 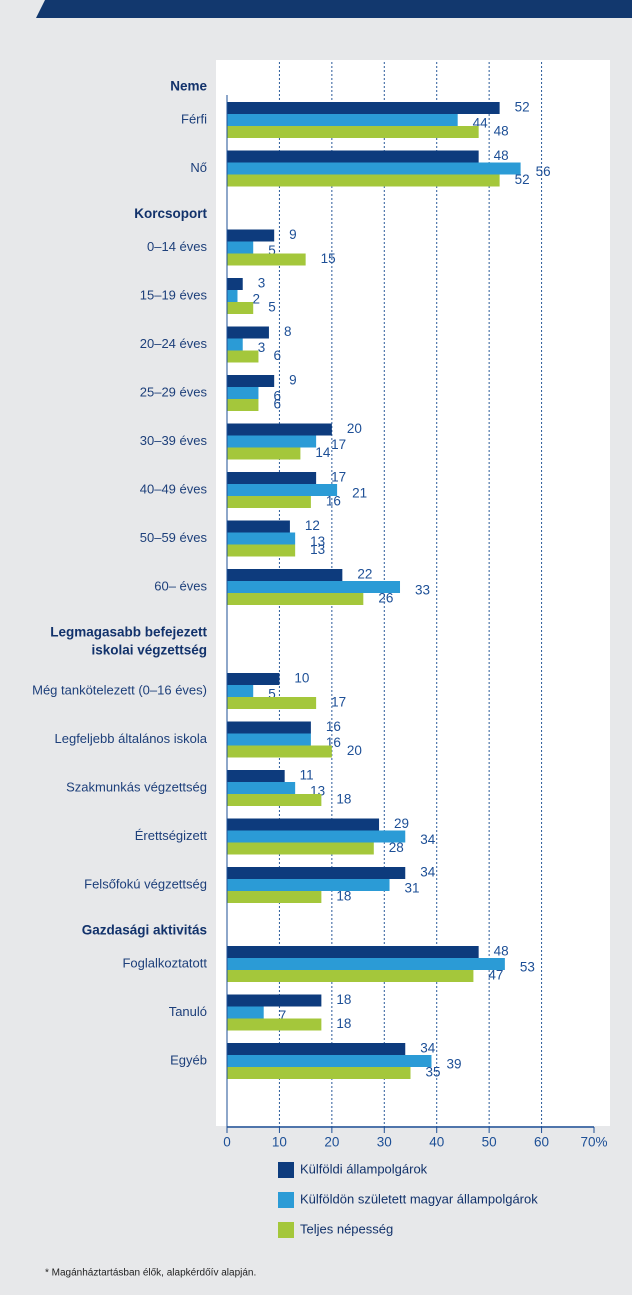 What do you see at coordinates (131, 738) in the screenshot?
I see `category-label: Legfeljebb általános iskola` at bounding box center [131, 738].